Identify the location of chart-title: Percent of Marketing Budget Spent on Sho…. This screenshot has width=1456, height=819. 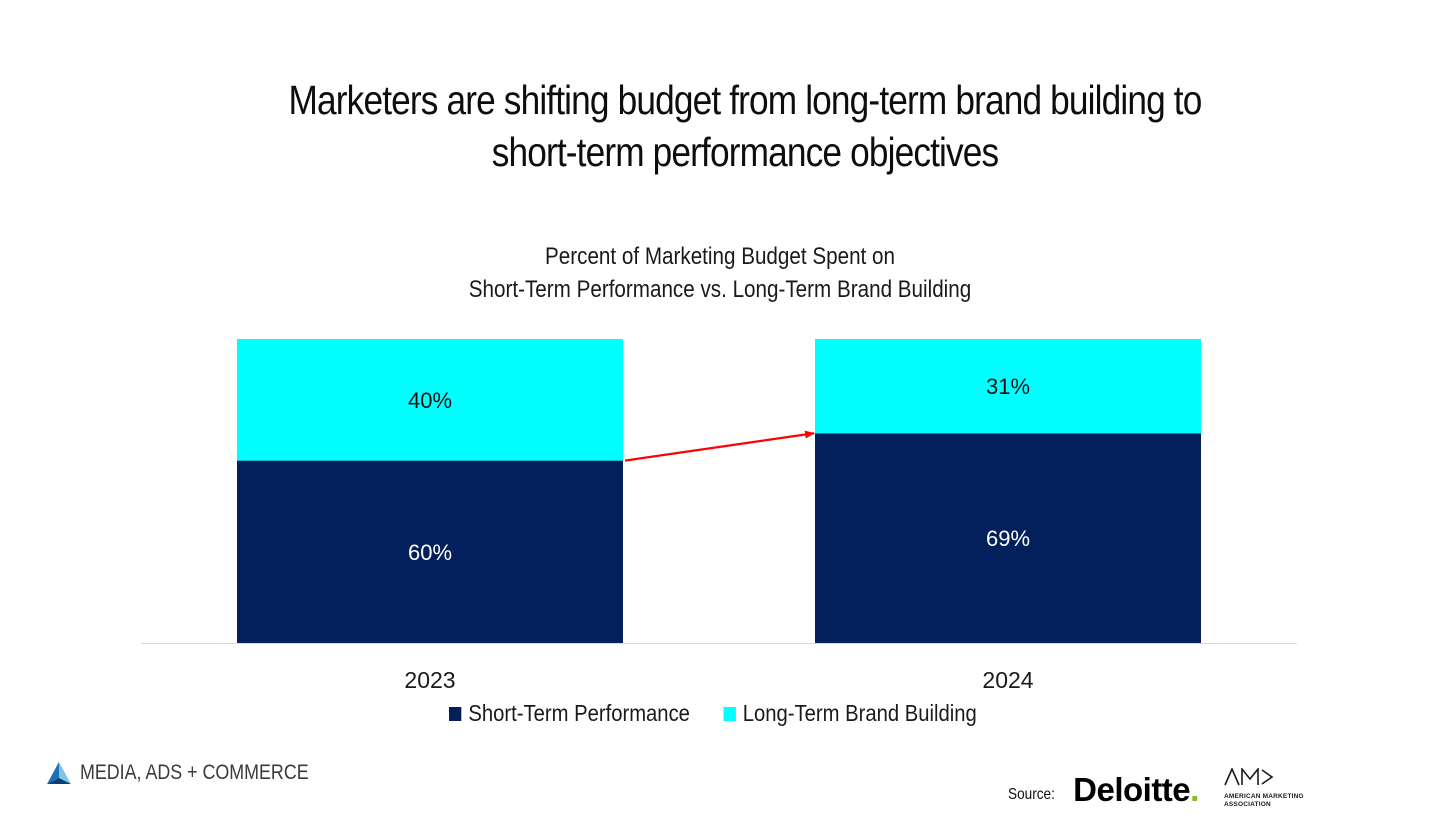
(720, 273).